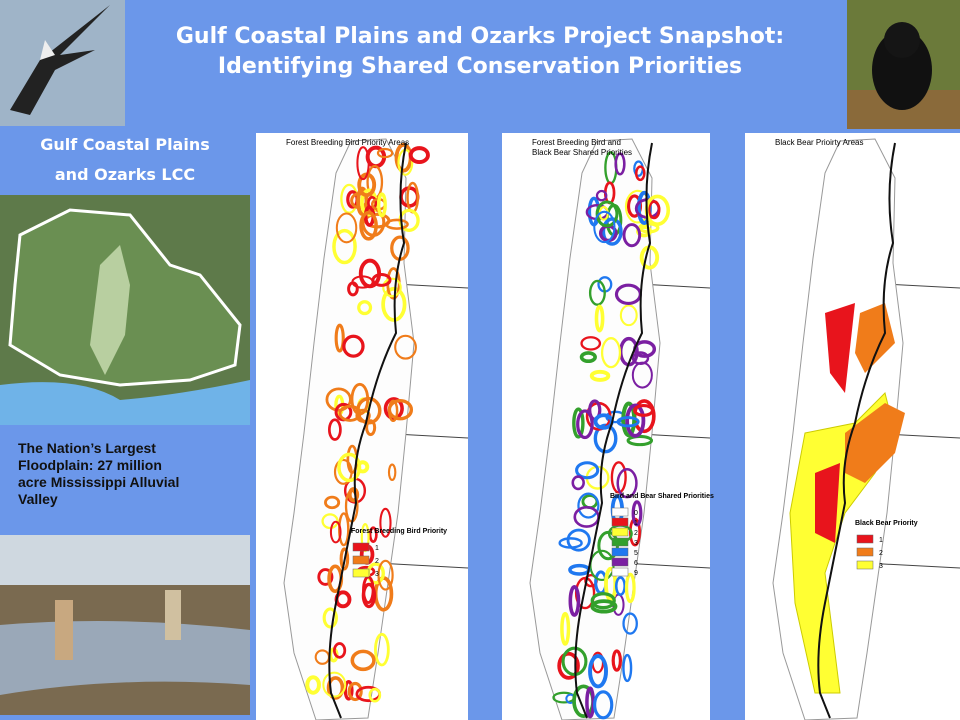 The image size is (960, 720). I want to click on legend-label: 0, so click(636, 513).